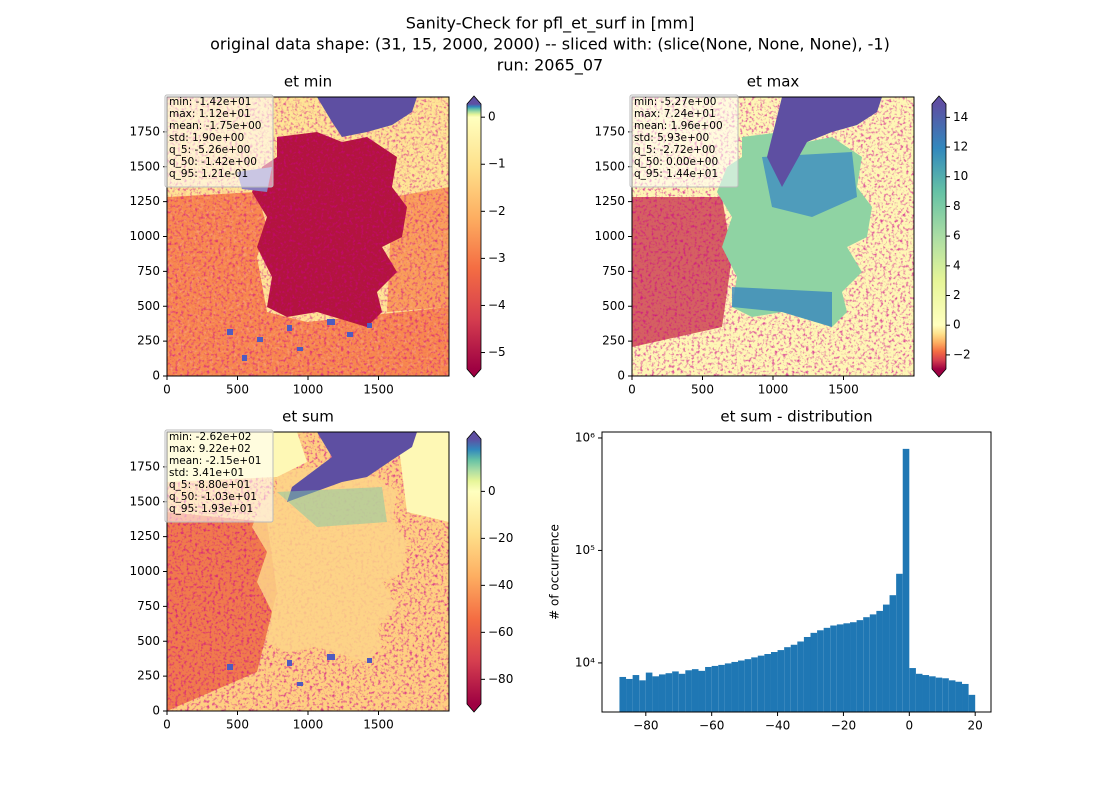 This screenshot has height=800, width=1100. What do you see at coordinates (676, 162) in the screenshot?
I see `stats-text: q_50: 0.00e+00` at bounding box center [676, 162].